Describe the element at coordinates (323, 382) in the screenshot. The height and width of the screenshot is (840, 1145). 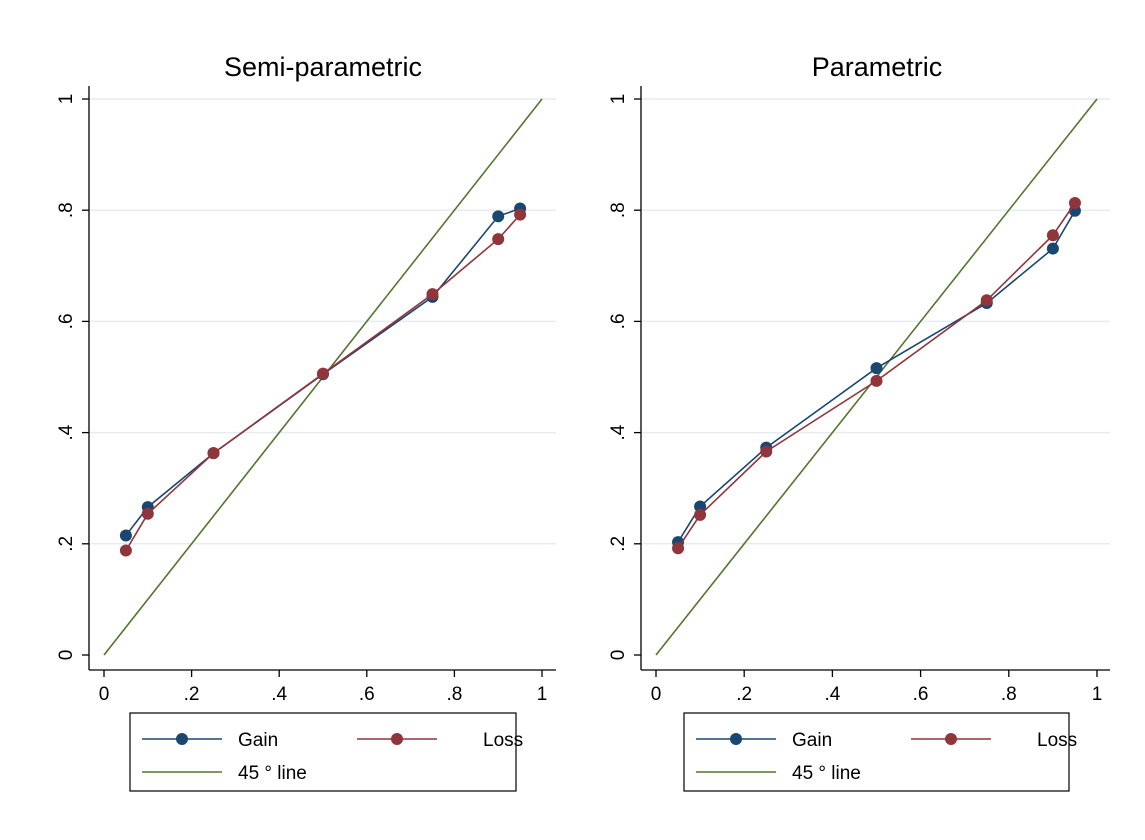
I see `series-line-loss` at that location.